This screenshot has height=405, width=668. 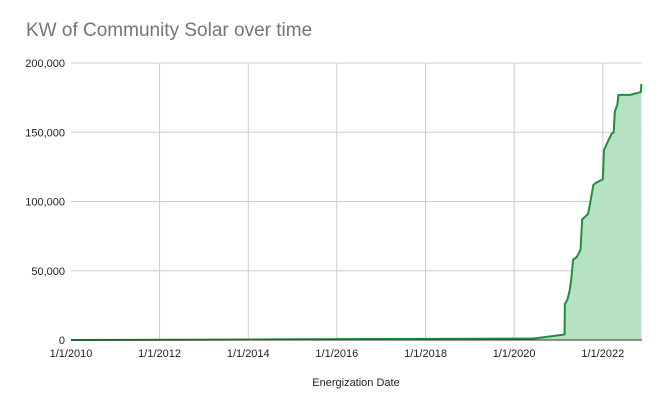 What do you see at coordinates (48, 272) in the screenshot?
I see `y-tick-label: 50,000` at bounding box center [48, 272].